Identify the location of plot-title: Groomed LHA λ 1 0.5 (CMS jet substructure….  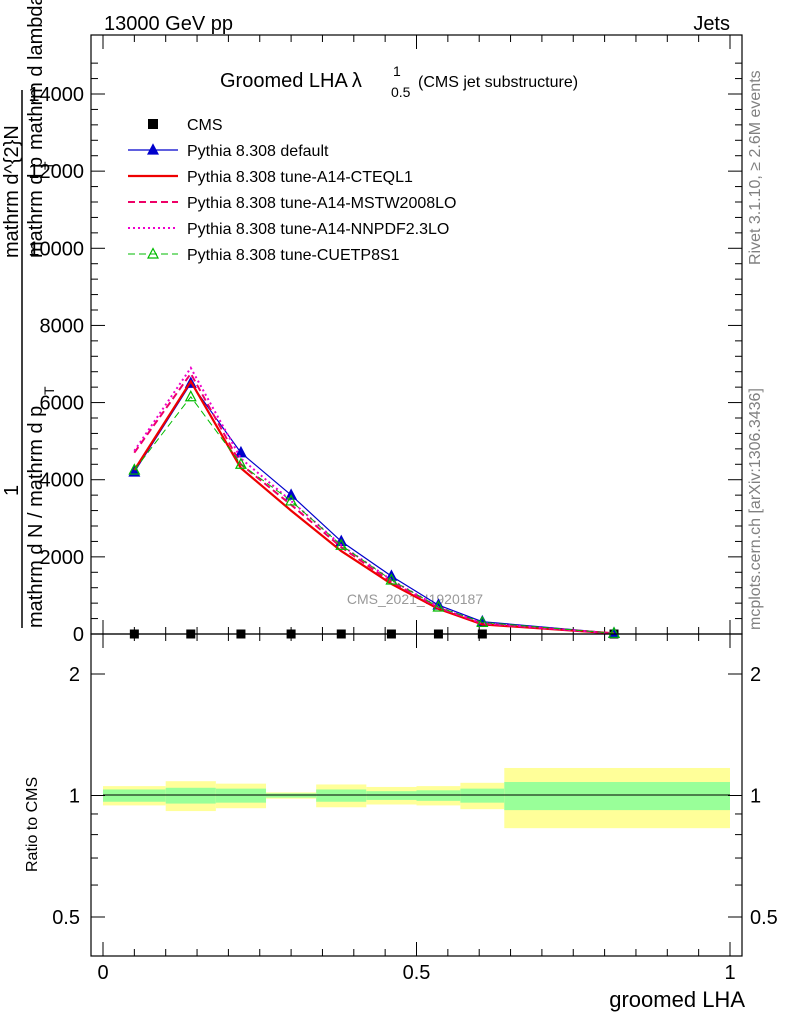
(399, 81).